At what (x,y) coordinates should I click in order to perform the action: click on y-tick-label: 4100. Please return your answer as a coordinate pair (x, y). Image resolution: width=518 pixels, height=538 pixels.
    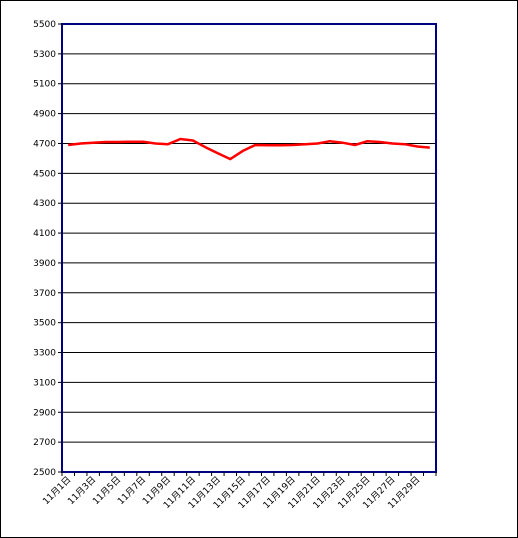
    Looking at the image, I should click on (44, 234).